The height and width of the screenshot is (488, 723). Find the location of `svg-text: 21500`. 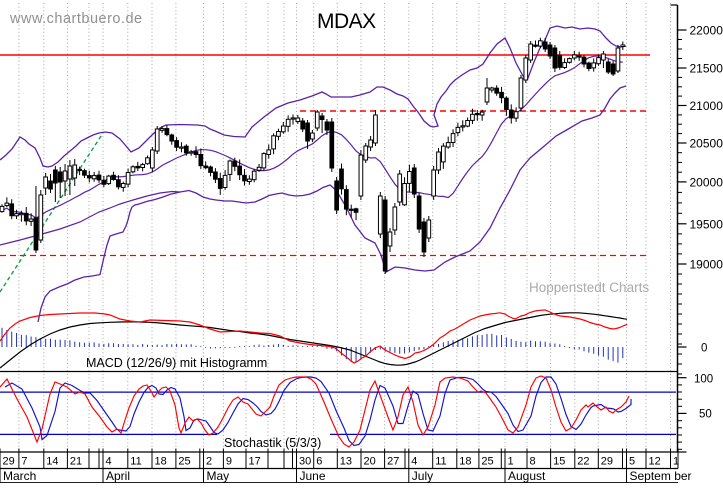

svg-text: 21500 is located at coordinates (706, 69).